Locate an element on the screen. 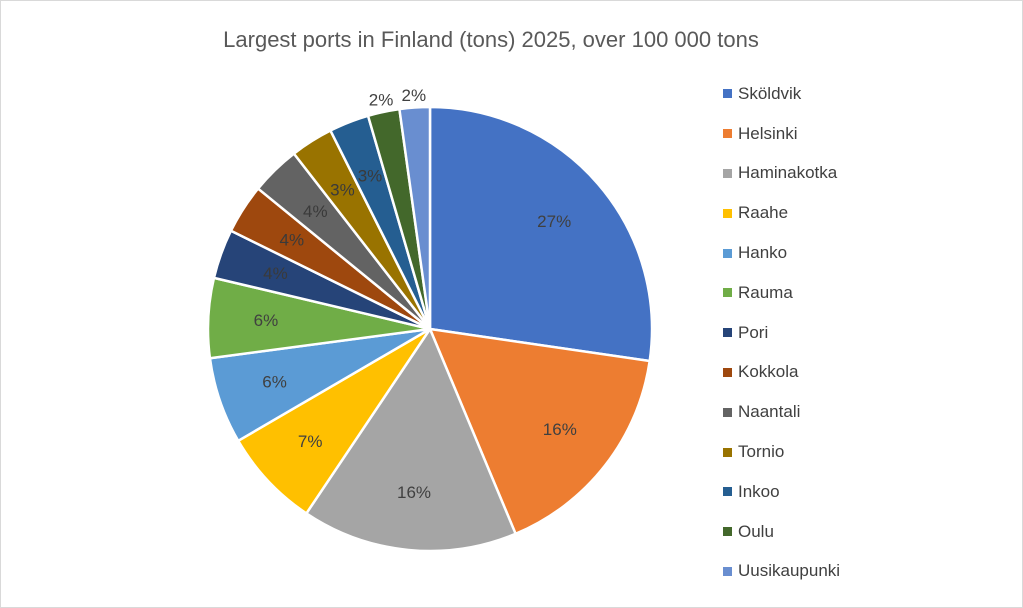 This screenshot has width=1023, height=608. legend-item-uusikaupunki: Uusikaupunki is located at coordinates (781, 572).